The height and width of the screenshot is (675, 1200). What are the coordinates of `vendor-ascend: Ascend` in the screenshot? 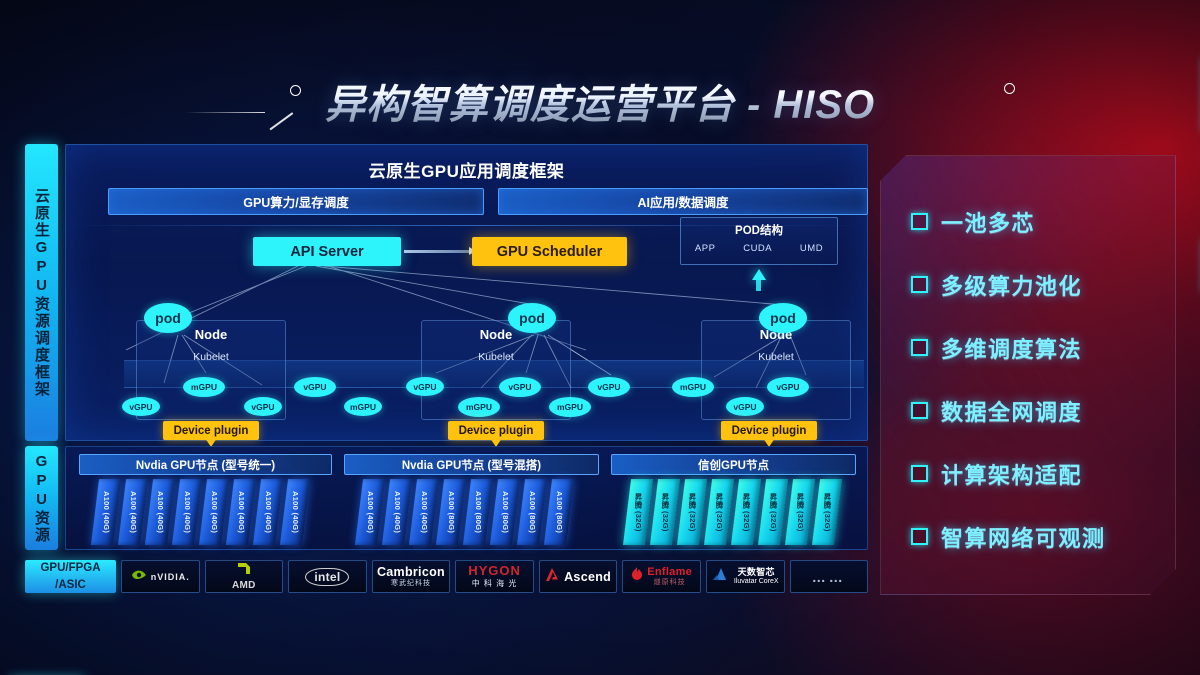 It's located at (578, 576).